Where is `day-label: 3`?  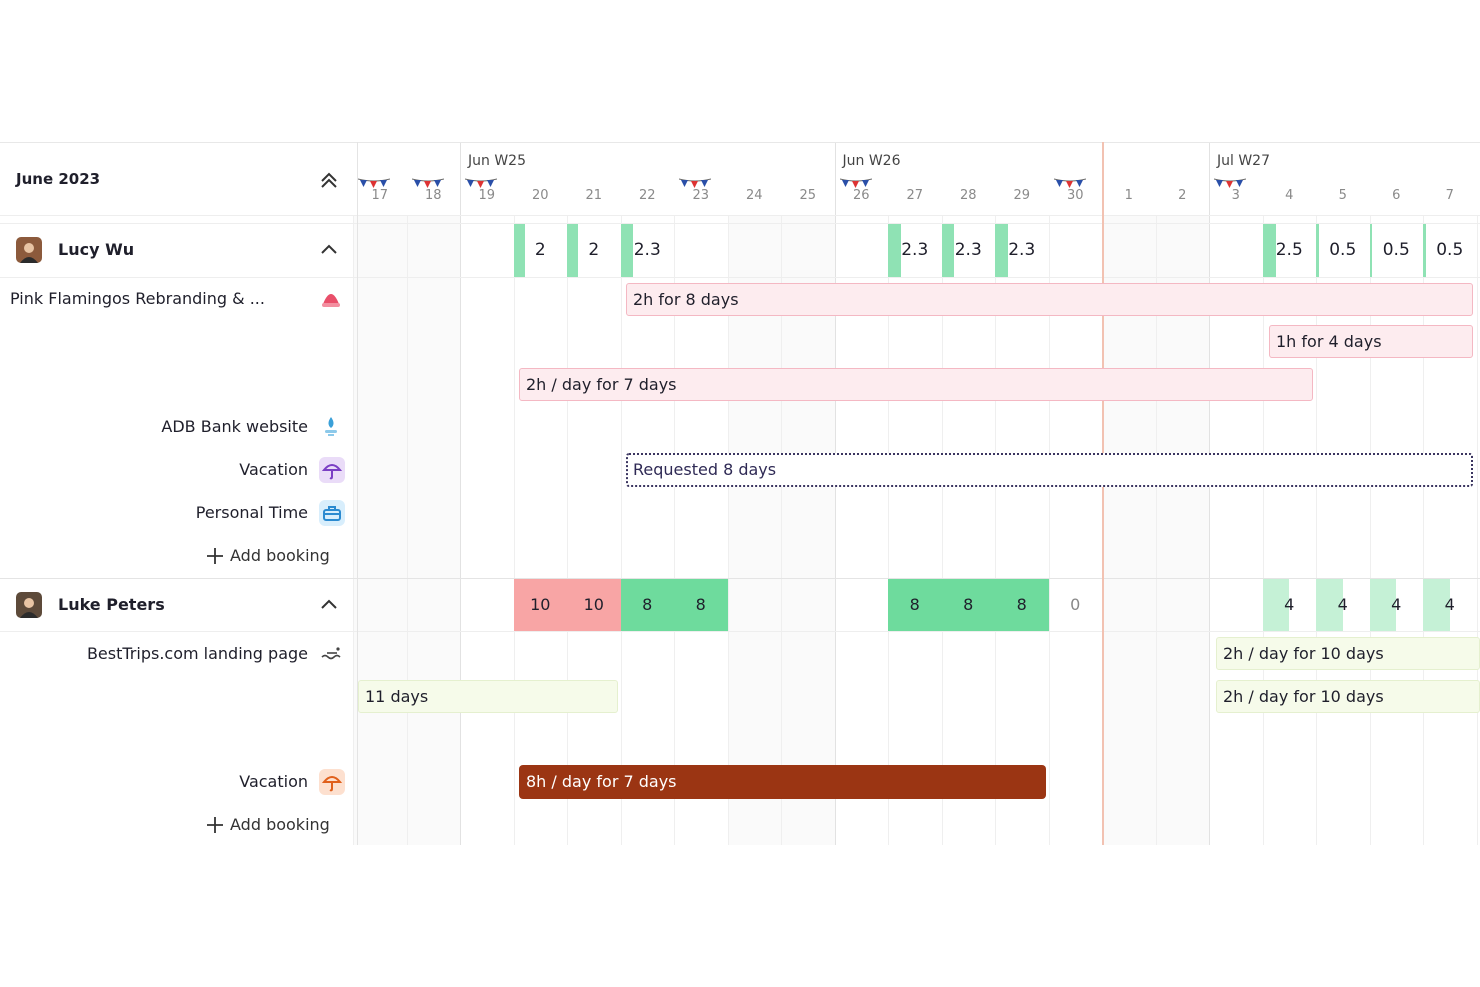
day-label: 3 is located at coordinates (1235, 195).